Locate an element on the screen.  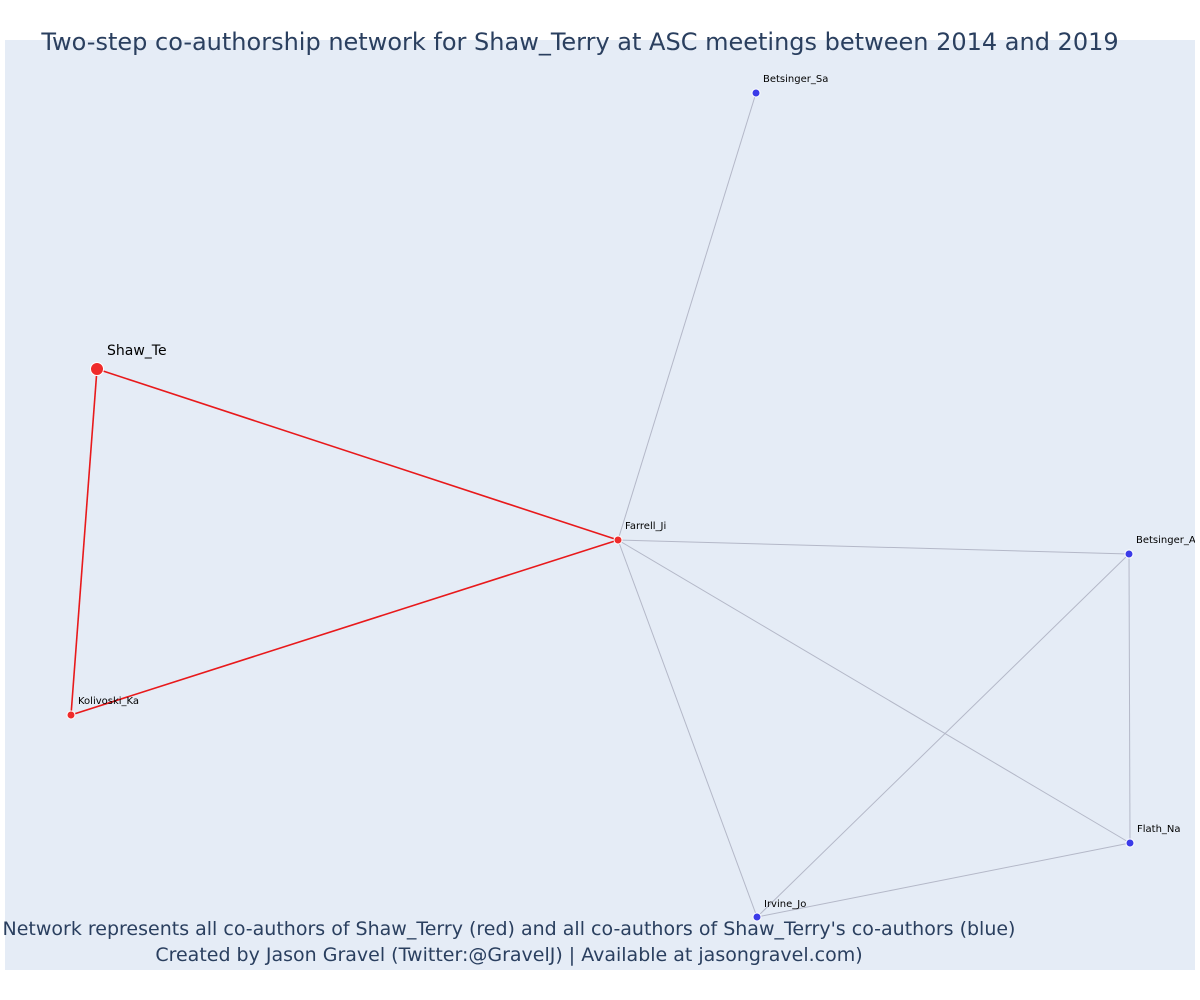
edge-Betsinger_Aa-Flath_Na is located at coordinates (1129, 698).